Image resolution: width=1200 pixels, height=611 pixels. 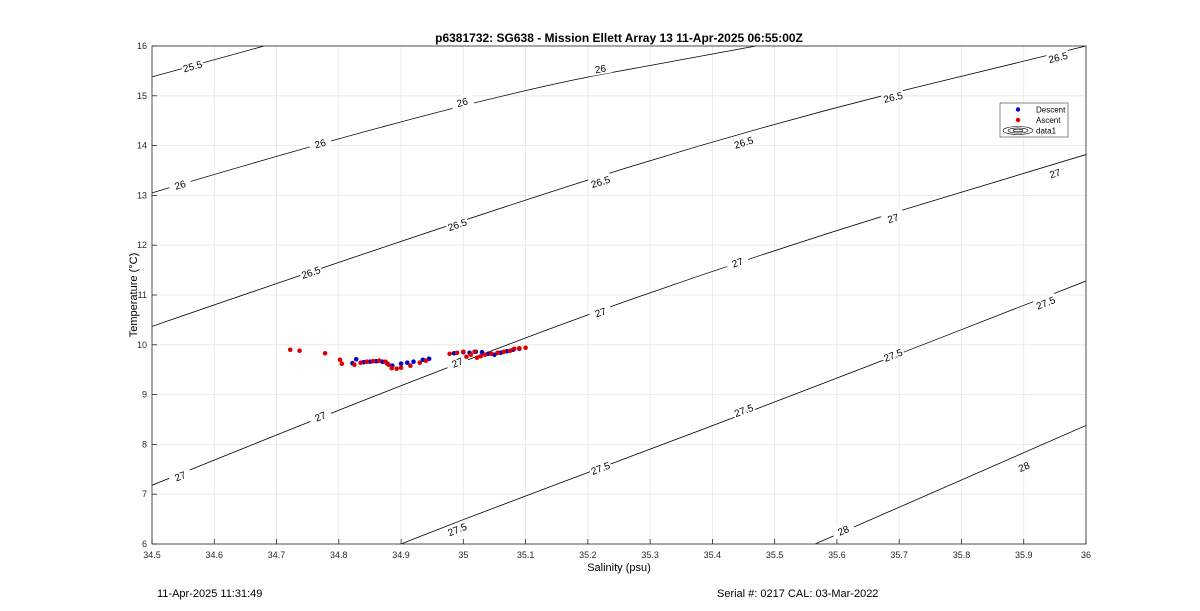 I want to click on x-tick-label: 34.8, so click(x=339, y=555).